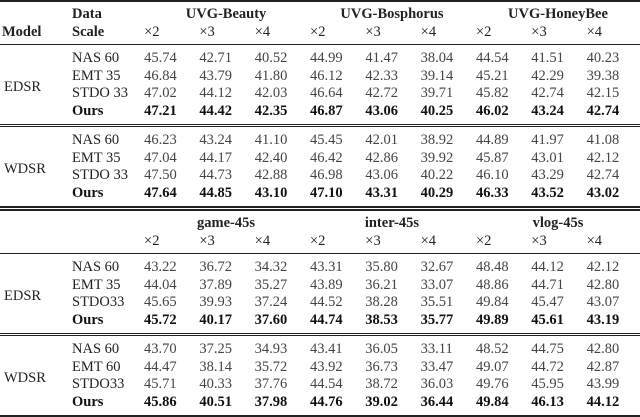  What do you see at coordinates (603, 157) in the screenshot?
I see `value-cell: 42.12` at bounding box center [603, 157].